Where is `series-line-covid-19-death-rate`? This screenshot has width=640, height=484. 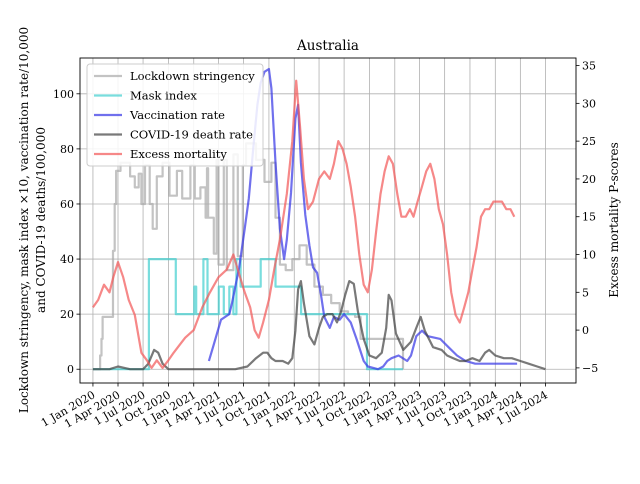 series-line-covid-19-death-rate is located at coordinates (319, 325).